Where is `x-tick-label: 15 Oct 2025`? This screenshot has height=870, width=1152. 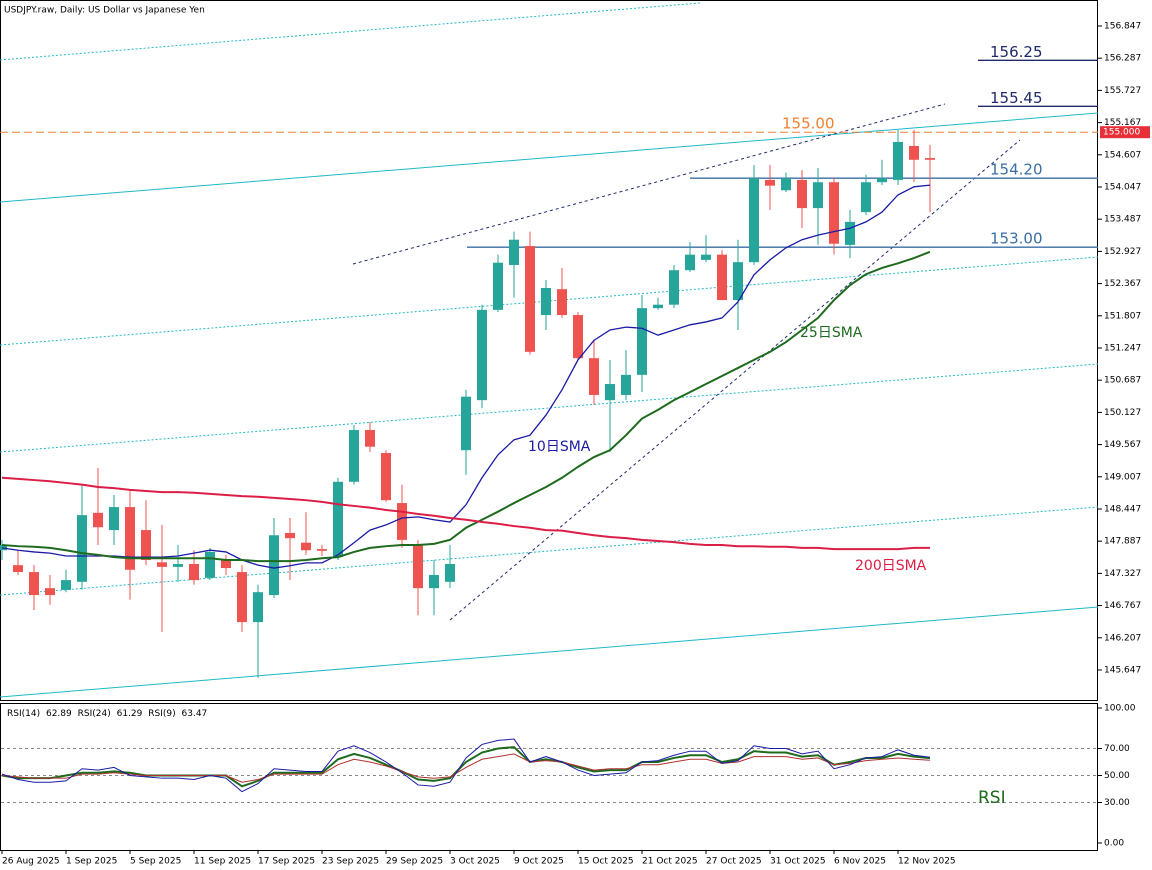
x-tick-label: 15 Oct 2025 is located at coordinates (606, 862).